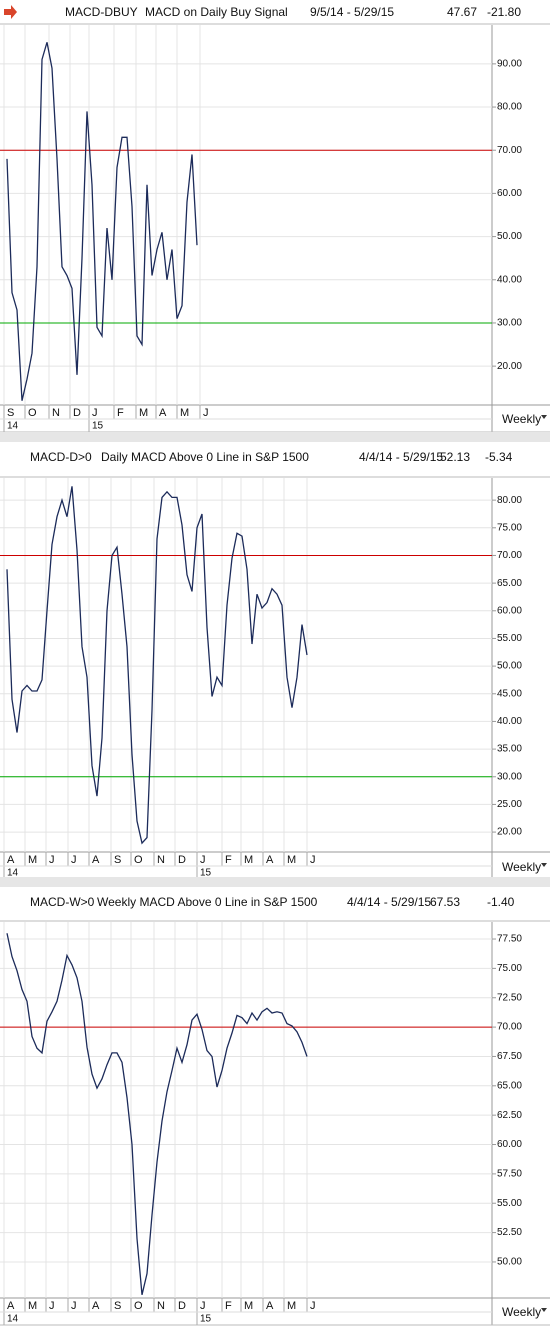 The height and width of the screenshot is (1336, 550). I want to click on y-tick-label: 62.50, so click(509, 1115).